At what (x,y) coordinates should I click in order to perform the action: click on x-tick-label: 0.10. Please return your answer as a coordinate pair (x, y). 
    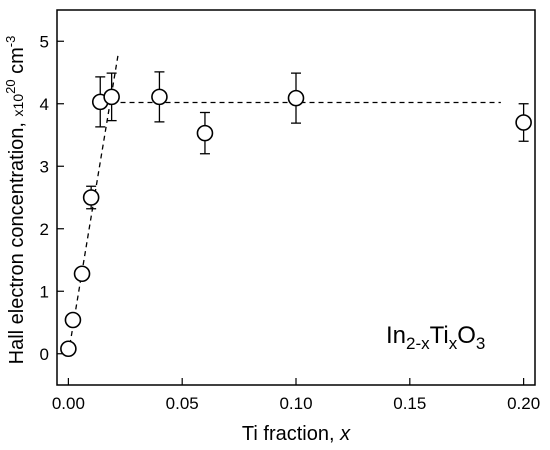
    Looking at the image, I should click on (295, 403).